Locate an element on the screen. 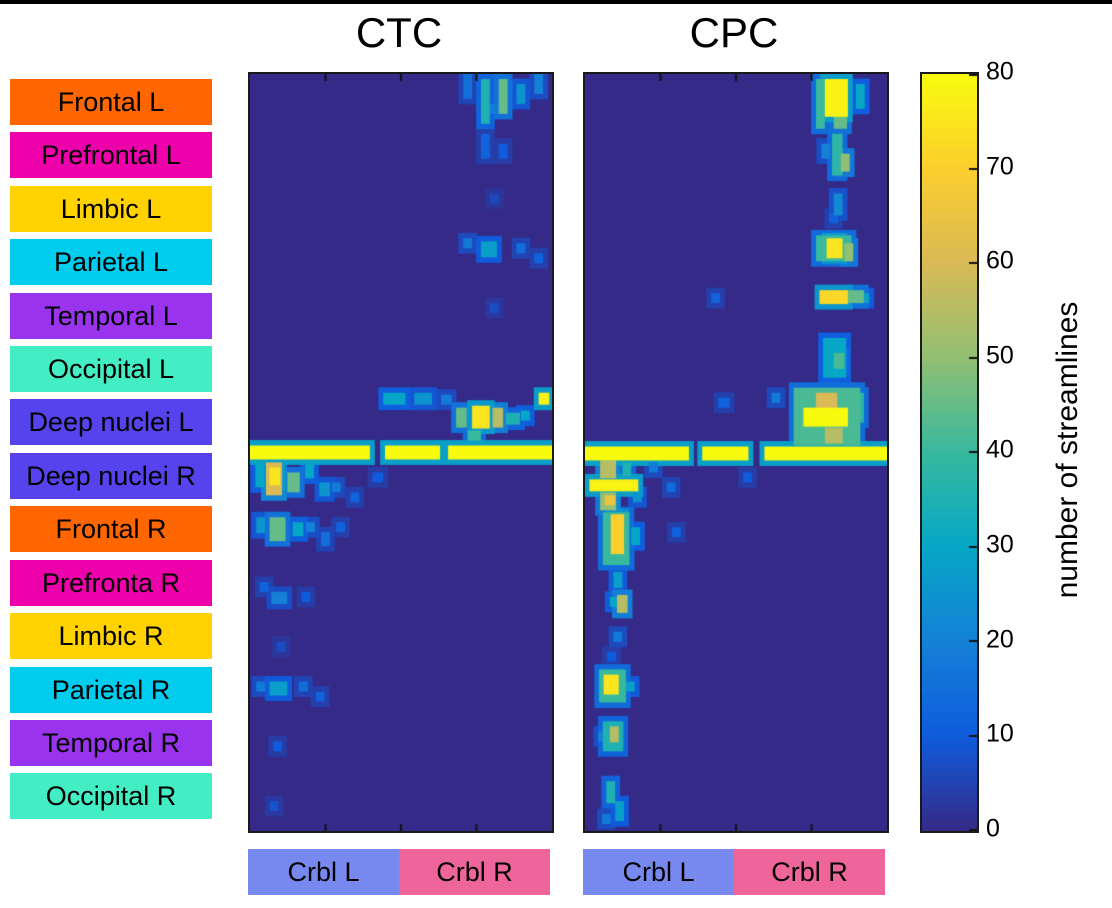  row-label-limbic-l: Limbic L is located at coordinates (111, 209).